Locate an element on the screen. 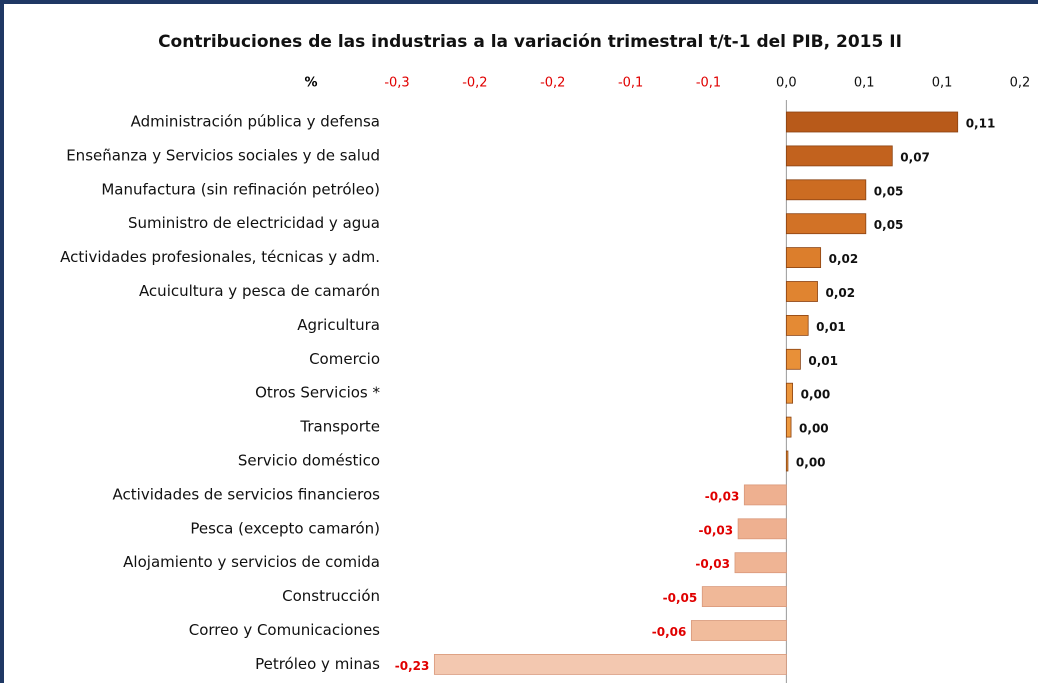 The width and height of the screenshot is (1038, 683). frame-left is located at coordinates (2, 341).